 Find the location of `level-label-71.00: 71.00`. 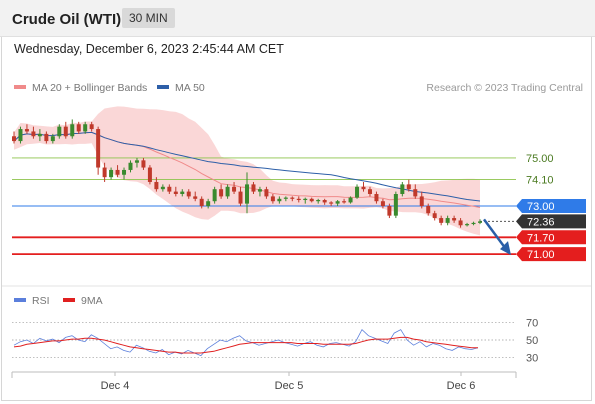

level-label-71.00: 71.00 is located at coordinates (541, 255).